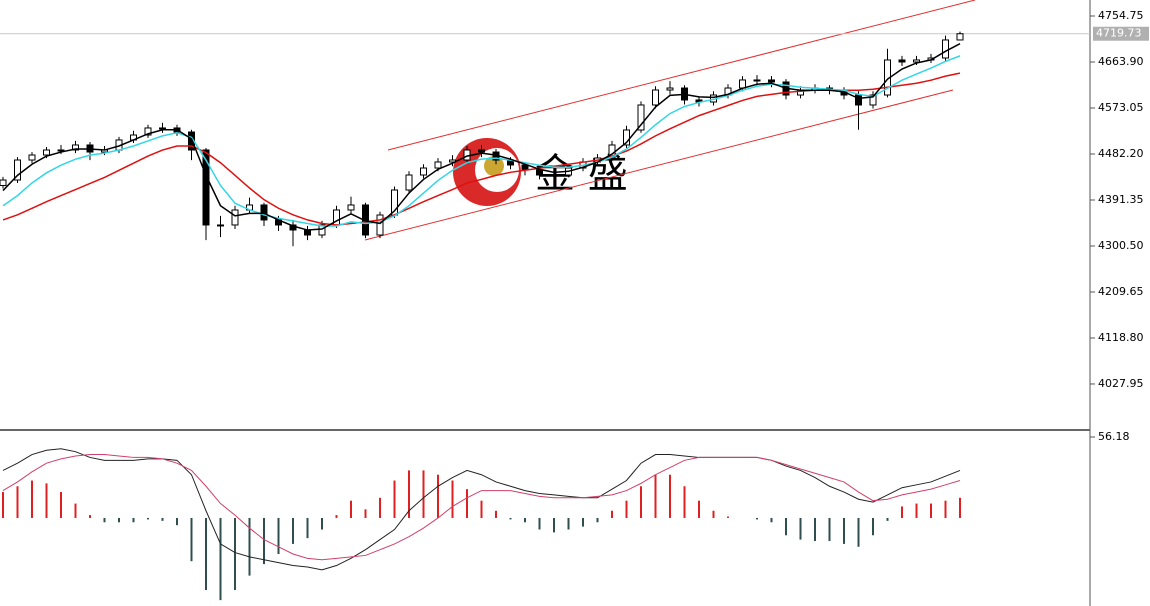  What do you see at coordinates (681, 75) in the screenshot?
I see `channel-upper` at bounding box center [681, 75].